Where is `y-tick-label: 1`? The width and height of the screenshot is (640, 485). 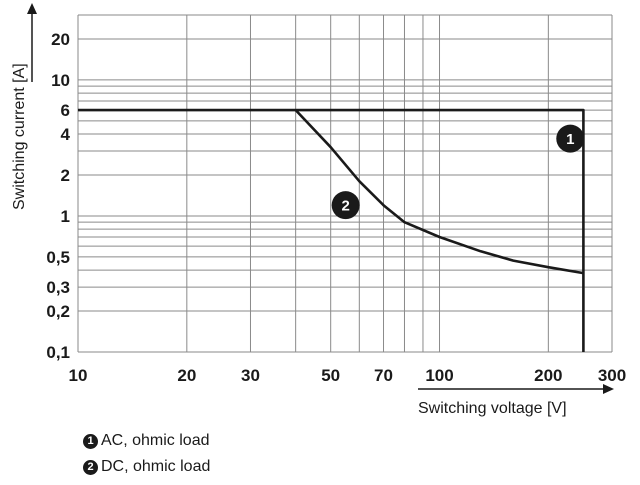 y-tick-label: 1 is located at coordinates (65, 216).